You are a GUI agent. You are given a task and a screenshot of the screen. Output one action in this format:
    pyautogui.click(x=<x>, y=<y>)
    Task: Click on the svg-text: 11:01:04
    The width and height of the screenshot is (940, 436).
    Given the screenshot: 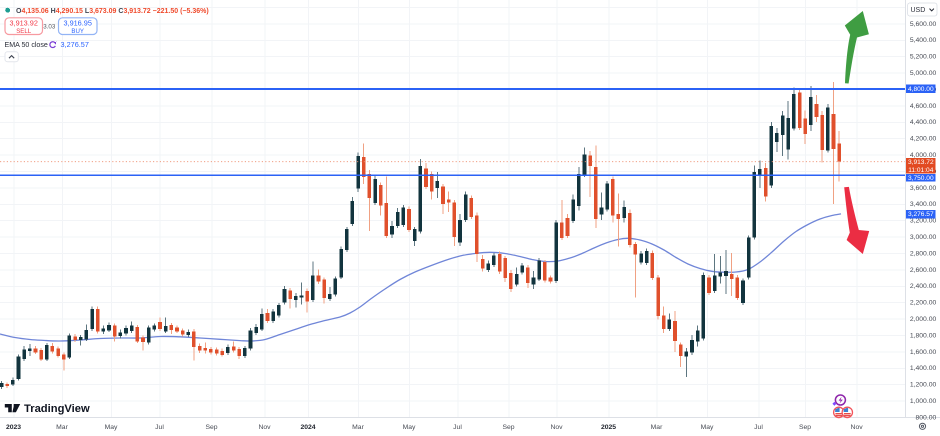 What is the action you would take?
    pyautogui.click(x=921, y=170)
    